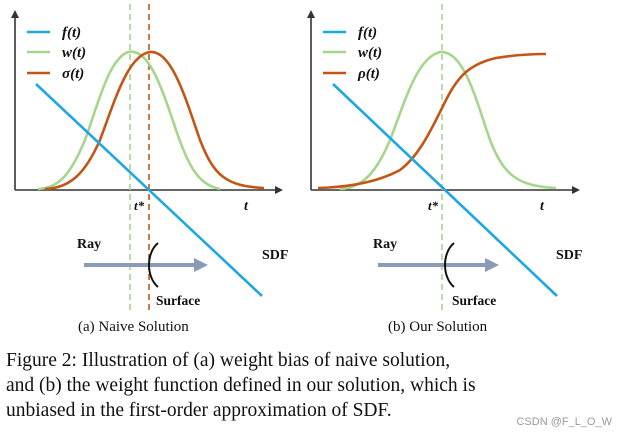 The height and width of the screenshot is (439, 626). Describe the element at coordinates (542, 206) in the screenshot. I see `right-t-axis-label: t` at that location.